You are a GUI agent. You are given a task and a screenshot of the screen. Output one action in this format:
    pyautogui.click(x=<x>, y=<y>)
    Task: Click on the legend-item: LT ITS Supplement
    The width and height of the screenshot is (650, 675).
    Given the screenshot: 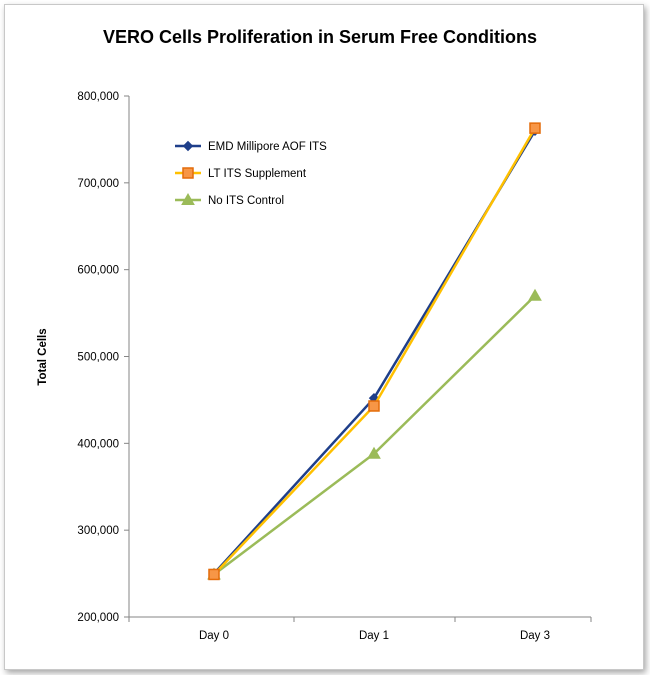 What is the action you would take?
    pyautogui.click(x=241, y=173)
    